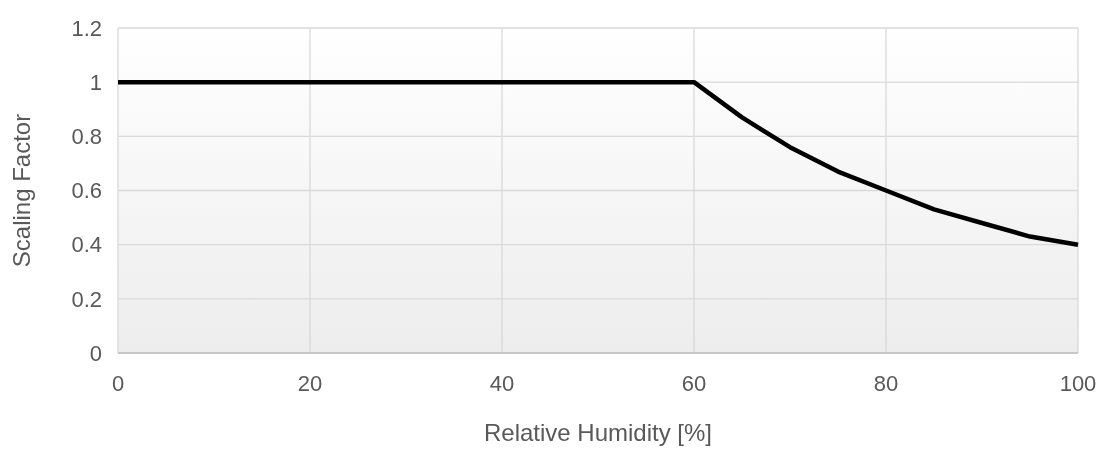  What do you see at coordinates (86, 299) in the screenshot?
I see `y-tick-label: 0.2` at bounding box center [86, 299].